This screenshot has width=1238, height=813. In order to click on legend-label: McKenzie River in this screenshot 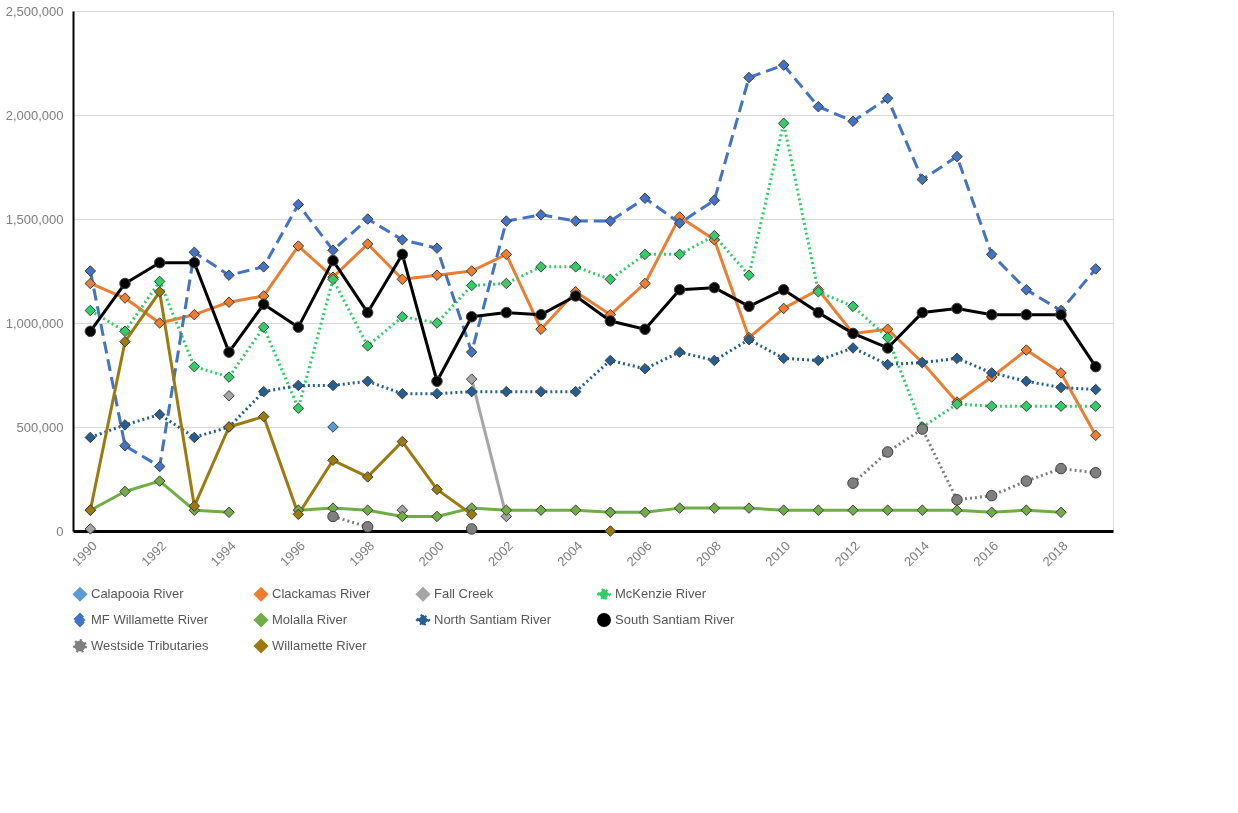, I will do `click(661, 594)`.